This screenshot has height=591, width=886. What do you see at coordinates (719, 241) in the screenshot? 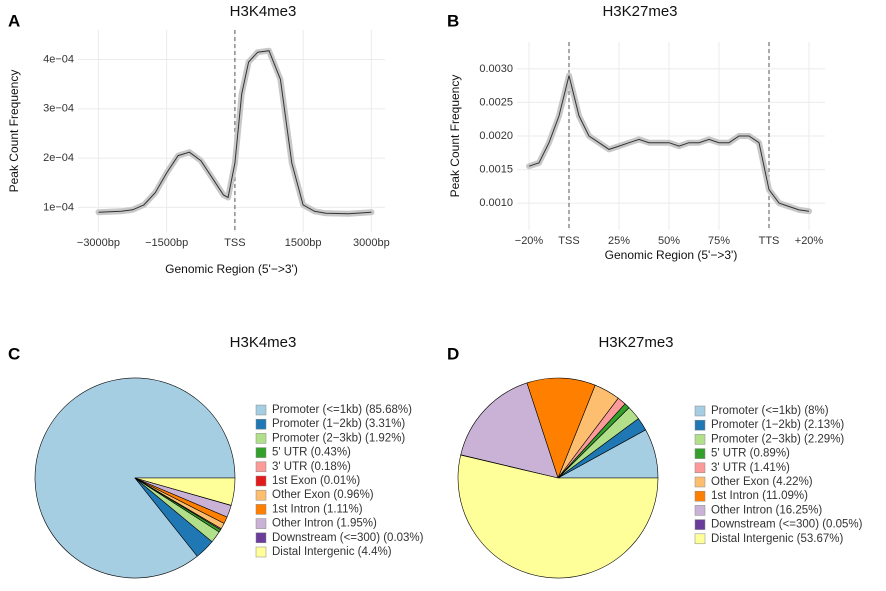
I see `x-tick-label: 75%` at bounding box center [719, 241].